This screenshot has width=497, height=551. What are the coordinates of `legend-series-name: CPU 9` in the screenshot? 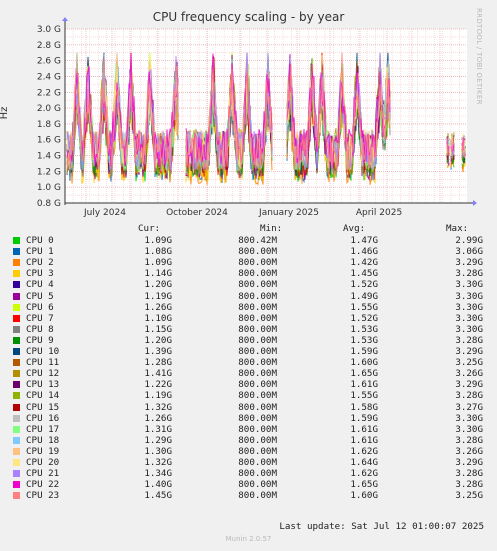 It's located at (40, 340).